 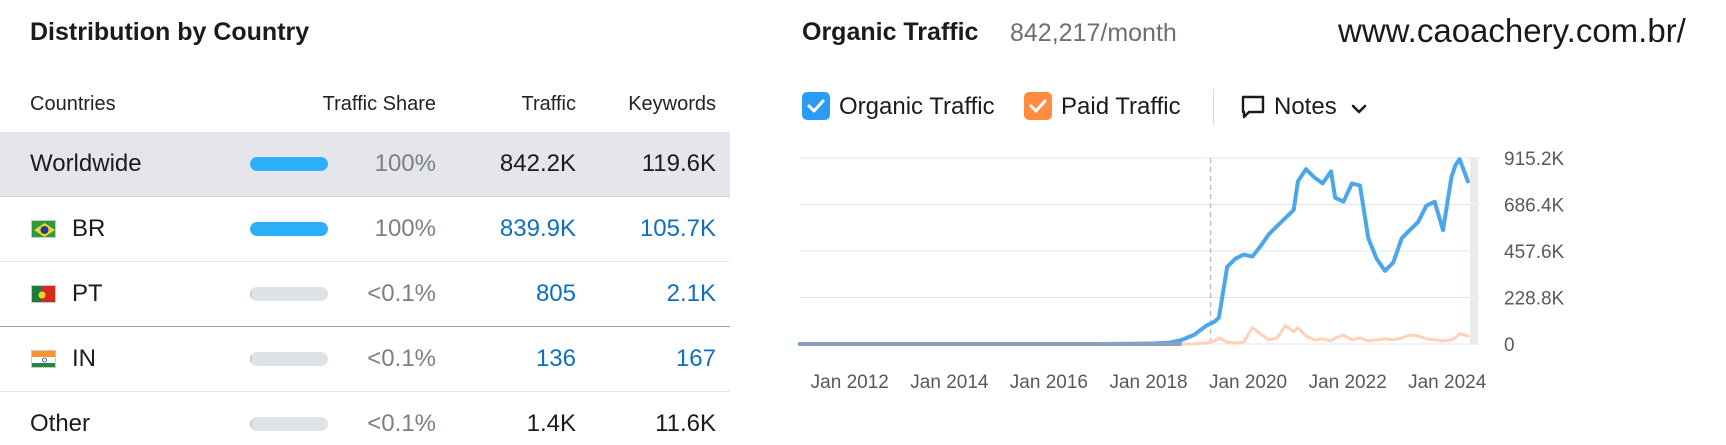 I want to click on portugal-flag-icon, so click(x=43, y=294).